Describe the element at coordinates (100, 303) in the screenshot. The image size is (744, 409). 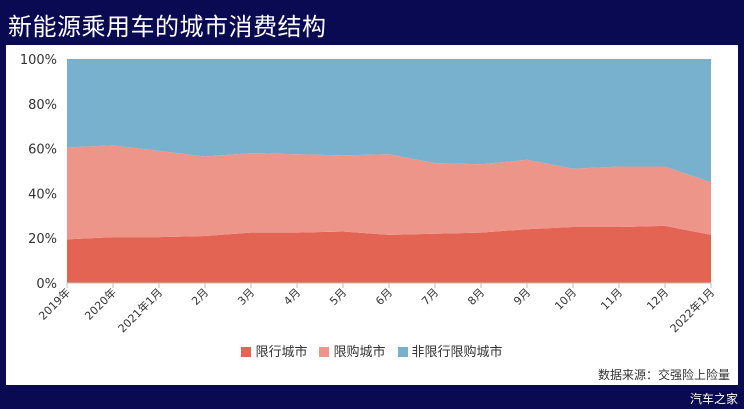
I see `x-tick-label: 2020年` at that location.